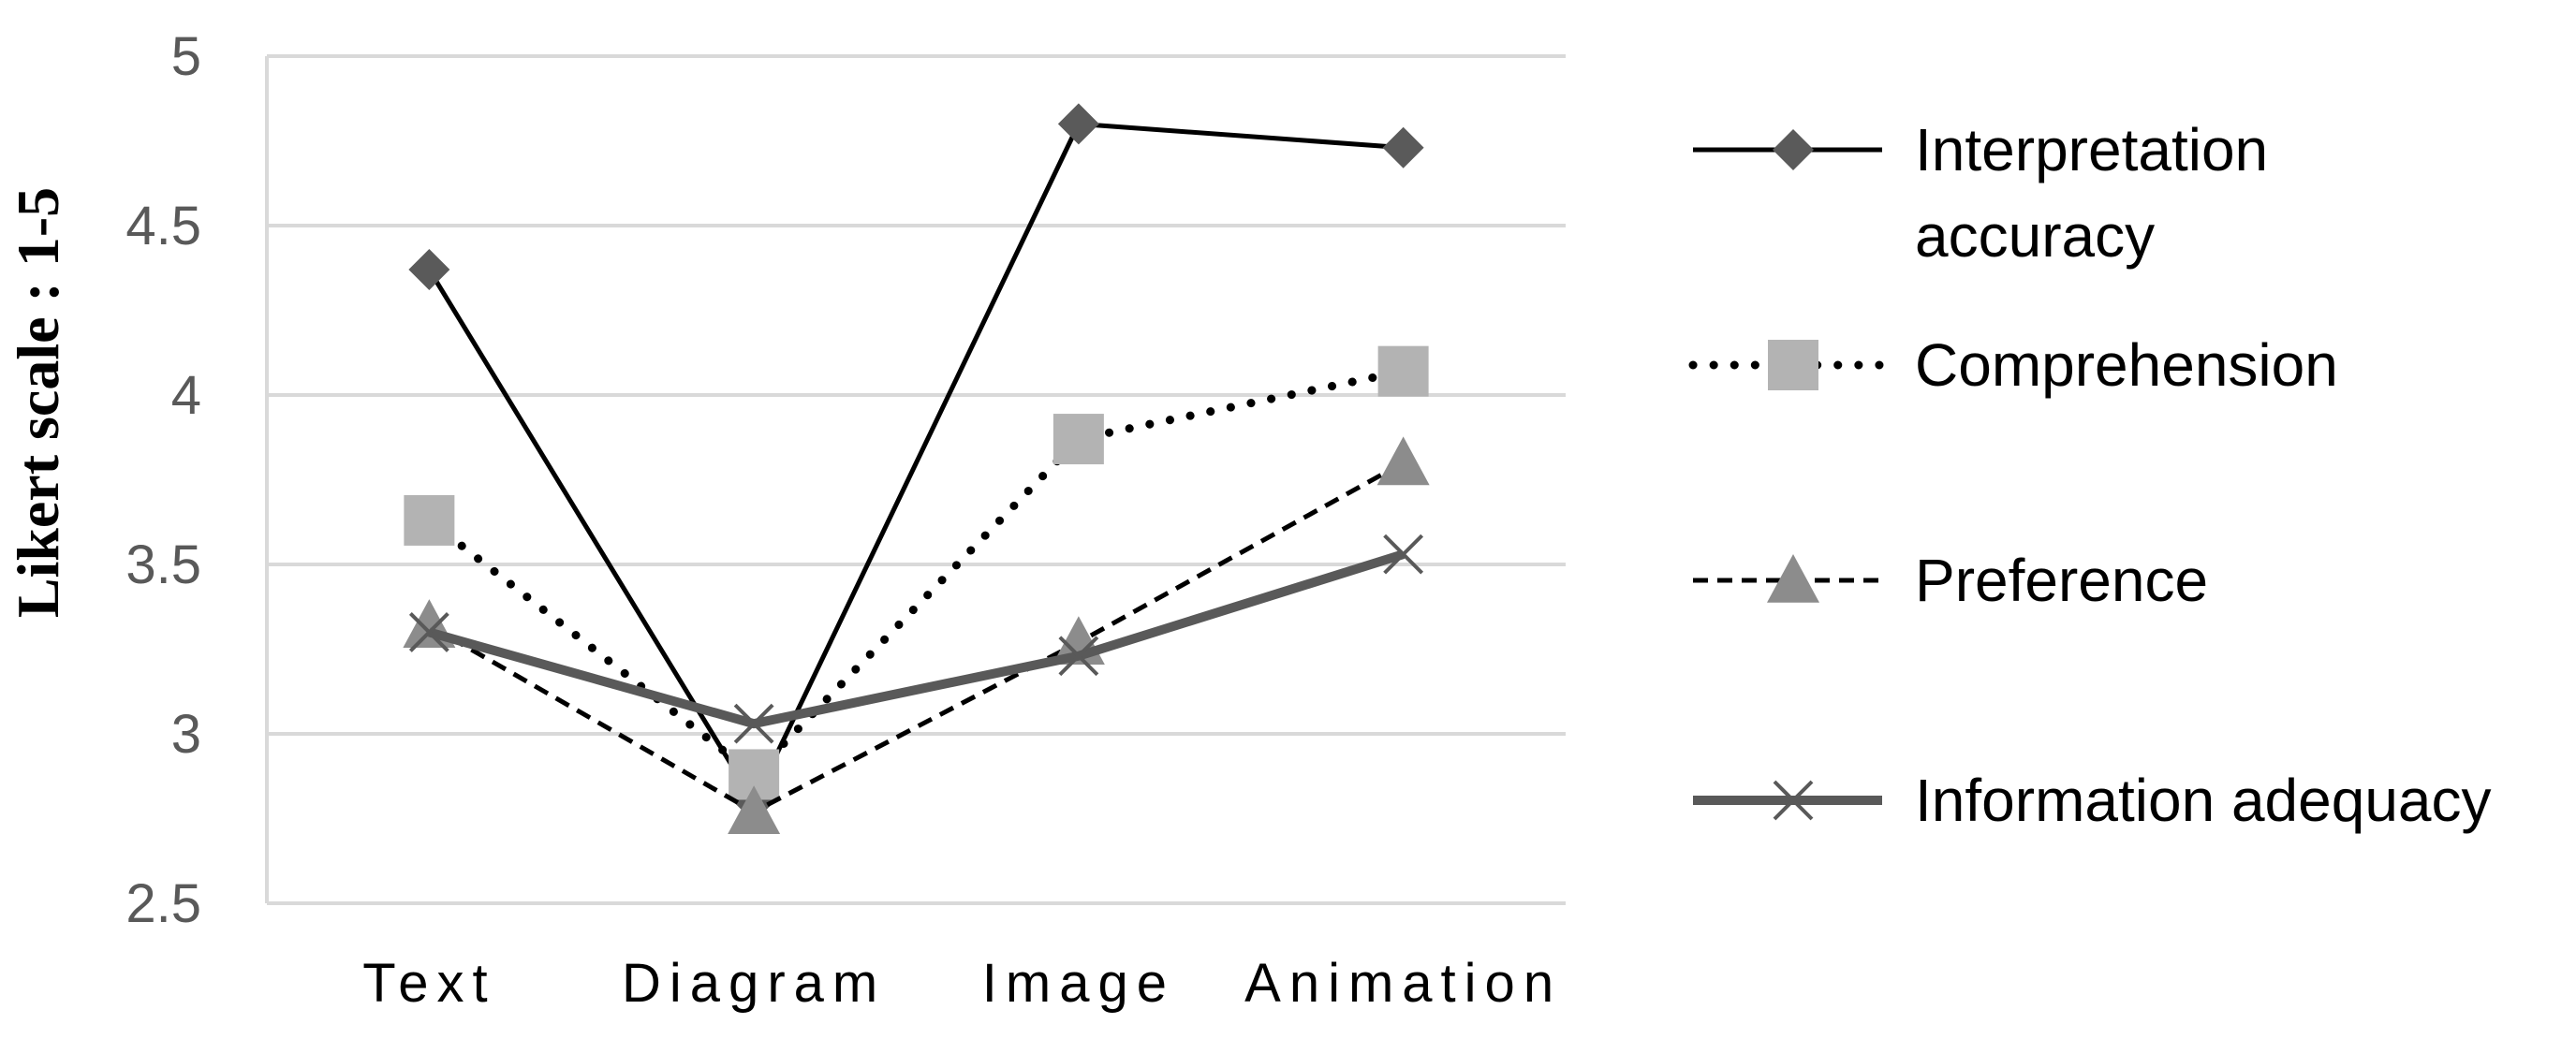 This screenshot has width=2576, height=1039. I want to click on legend-label: Comprehension, so click(2126, 365).